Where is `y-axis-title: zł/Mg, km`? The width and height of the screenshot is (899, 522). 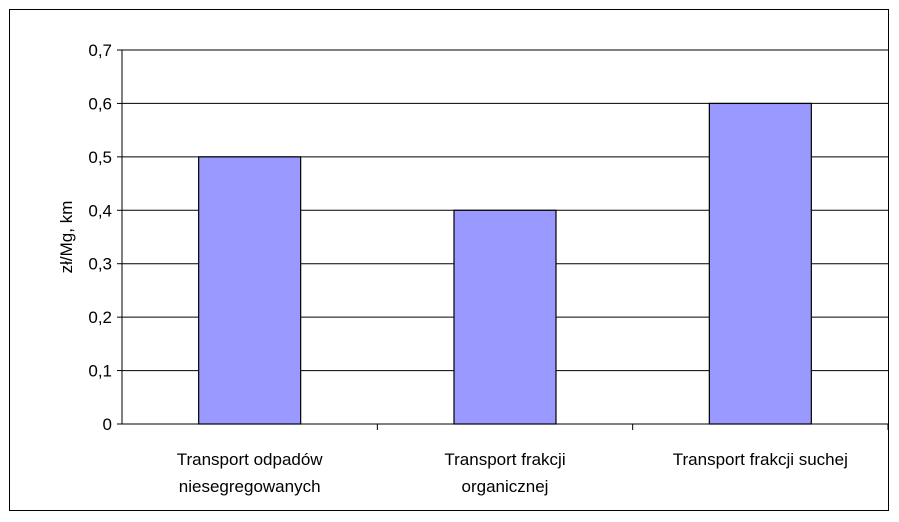
y-axis-title: zł/Mg, km is located at coordinates (66, 237).